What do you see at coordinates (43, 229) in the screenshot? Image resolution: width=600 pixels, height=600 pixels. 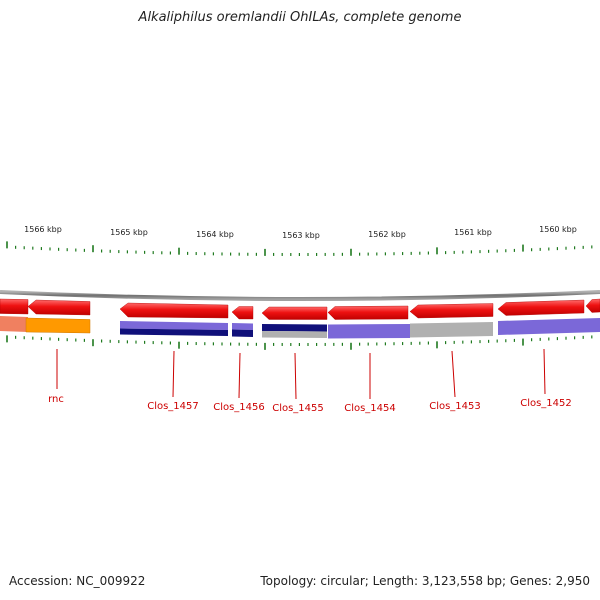 I see `ruler-label: 1566 kbp` at bounding box center [43, 229].